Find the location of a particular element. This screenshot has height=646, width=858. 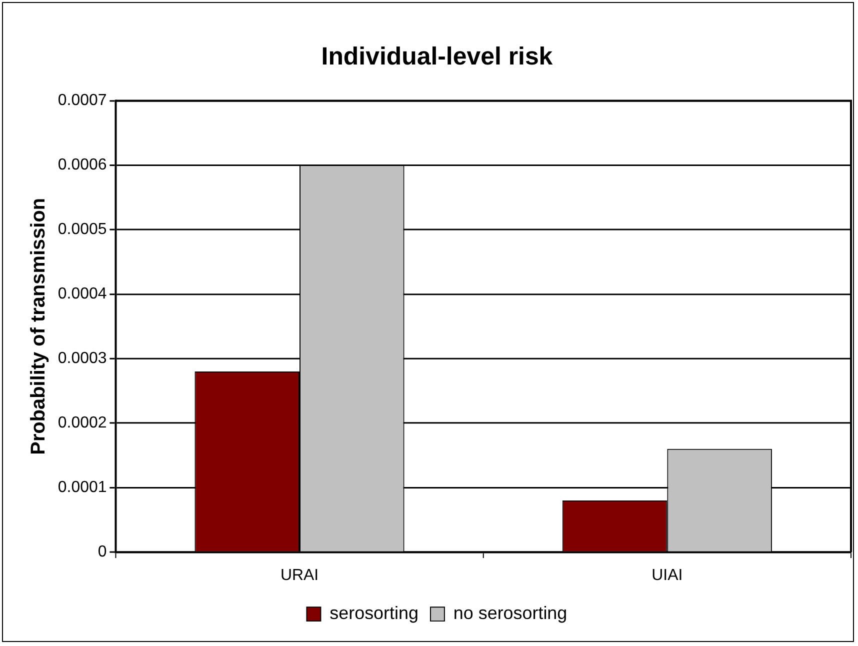

y-tick-label: 0.0006 is located at coordinates (82, 165).